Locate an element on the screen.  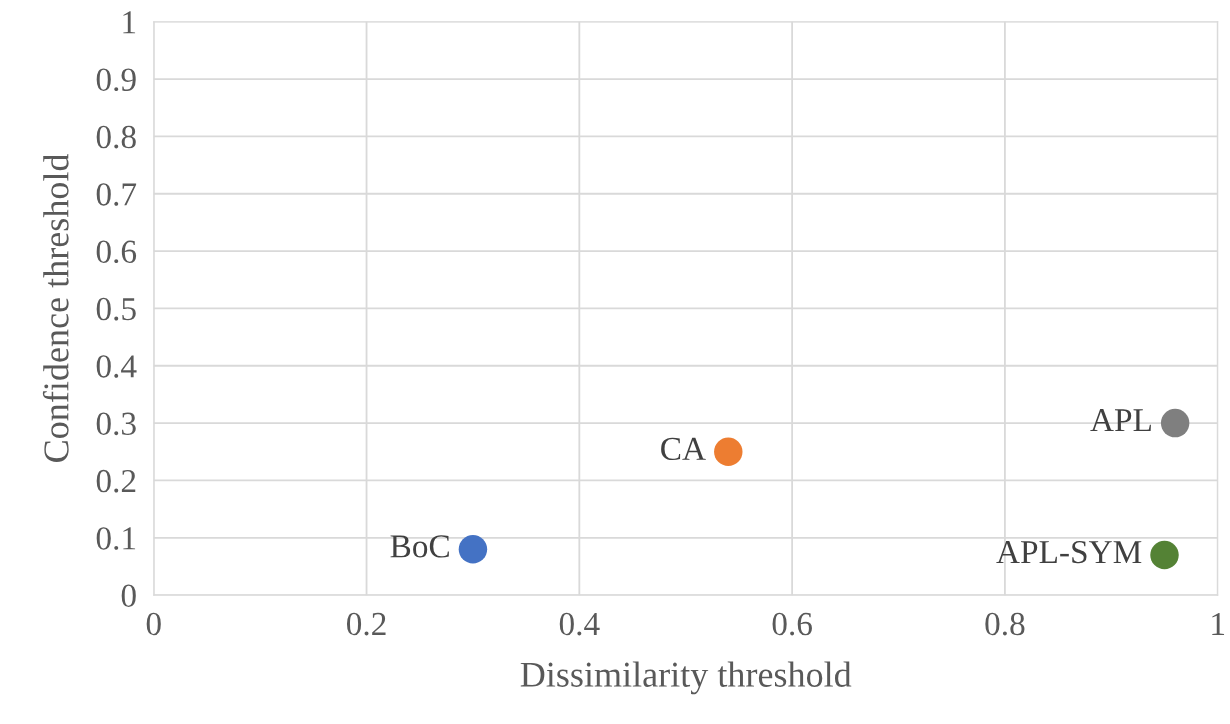
x-tick-label: 0.6 is located at coordinates (792, 624).